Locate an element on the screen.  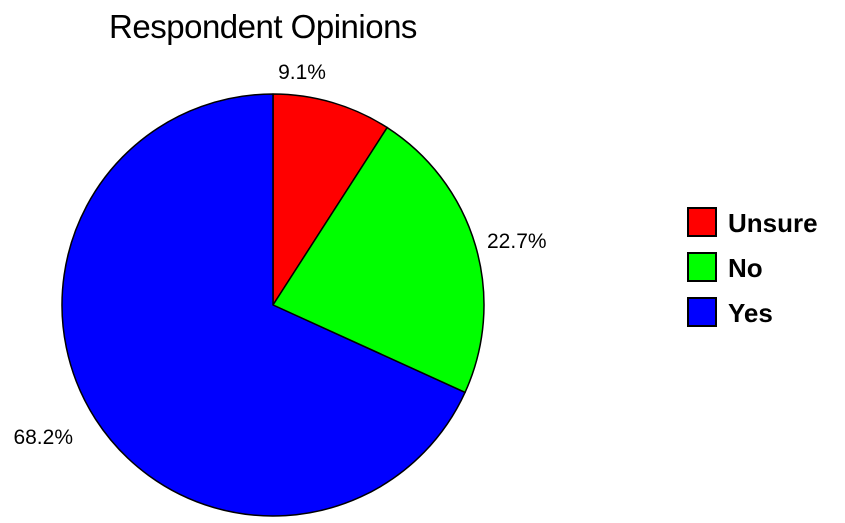
pie-slice-no is located at coordinates (378, 260).